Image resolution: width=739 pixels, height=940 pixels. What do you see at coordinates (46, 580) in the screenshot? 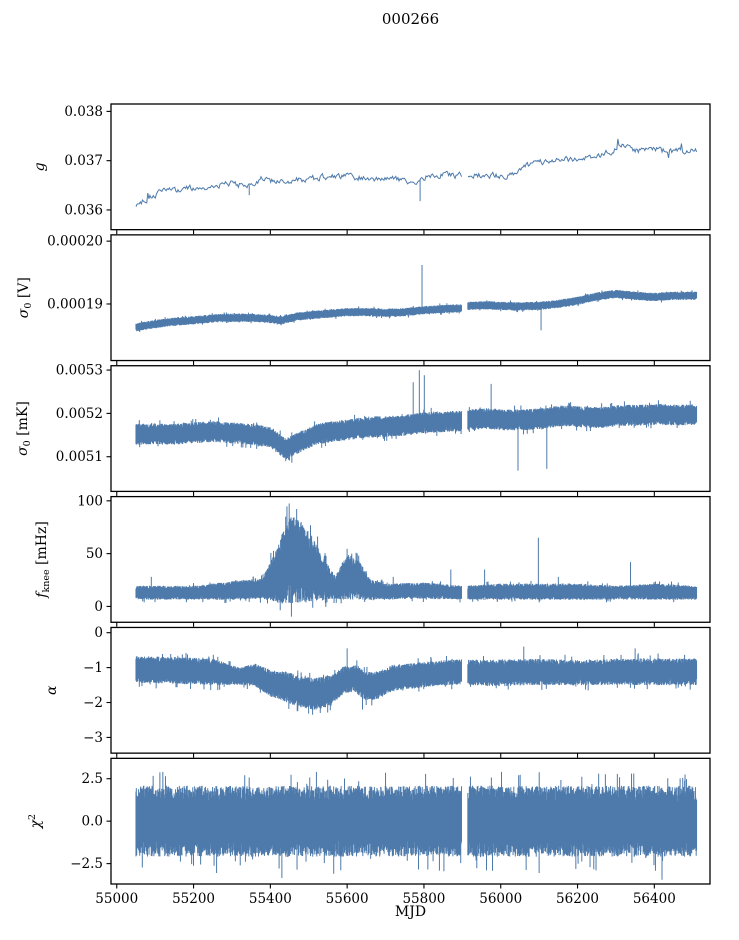
I see `y-axis-label-part: knee` at bounding box center [46, 580].